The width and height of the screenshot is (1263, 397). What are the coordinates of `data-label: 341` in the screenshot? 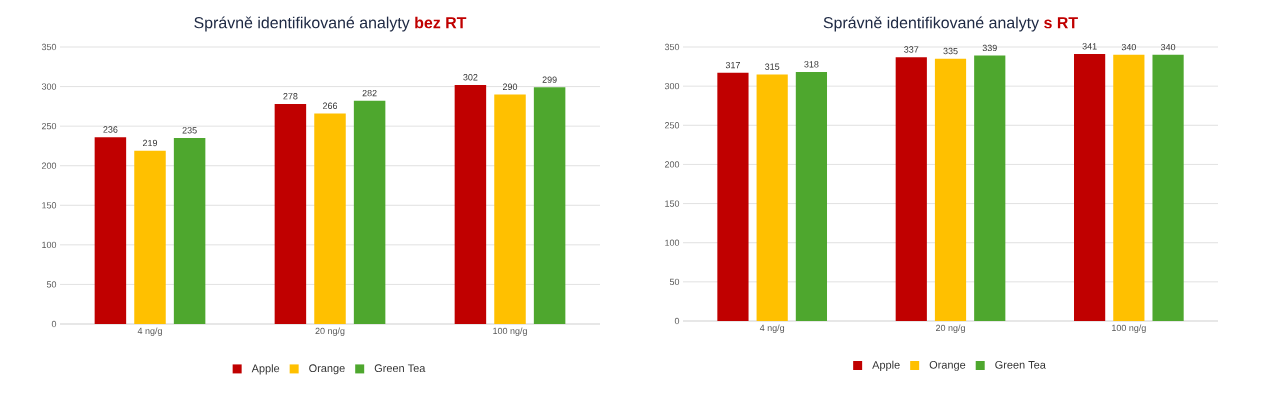 It's located at (1089, 46).